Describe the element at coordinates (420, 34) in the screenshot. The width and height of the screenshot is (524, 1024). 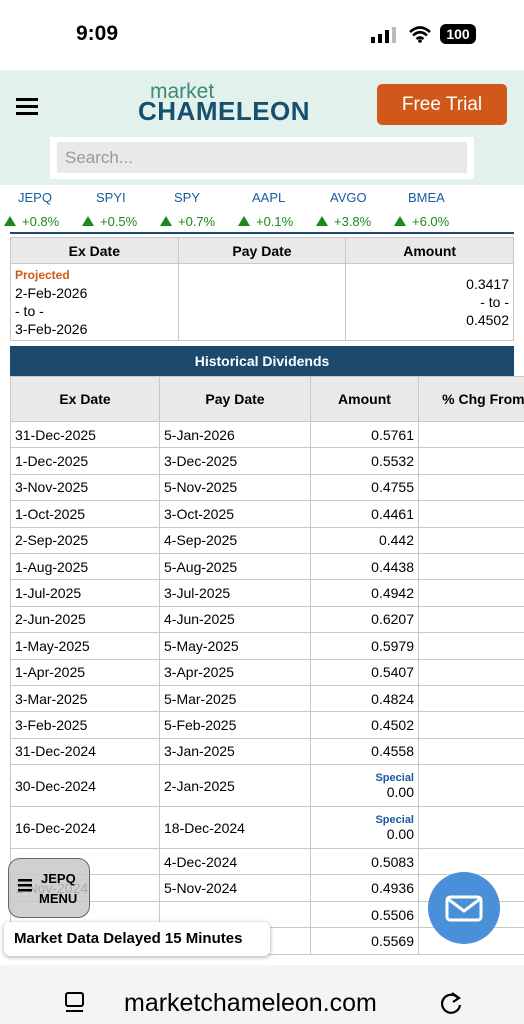
I see `wifi` at that location.